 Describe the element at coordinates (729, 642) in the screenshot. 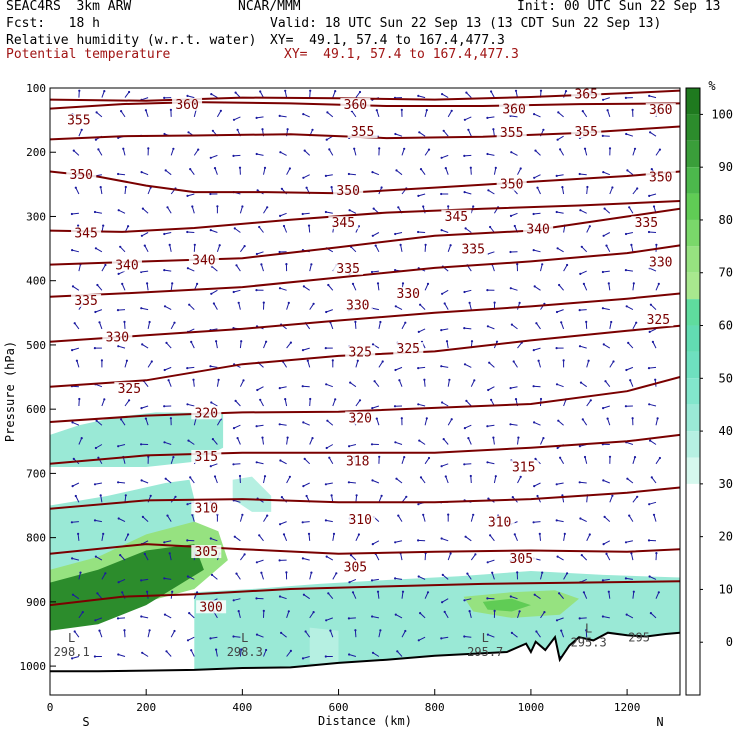

I see `colorbar-tick-label: 0` at that location.